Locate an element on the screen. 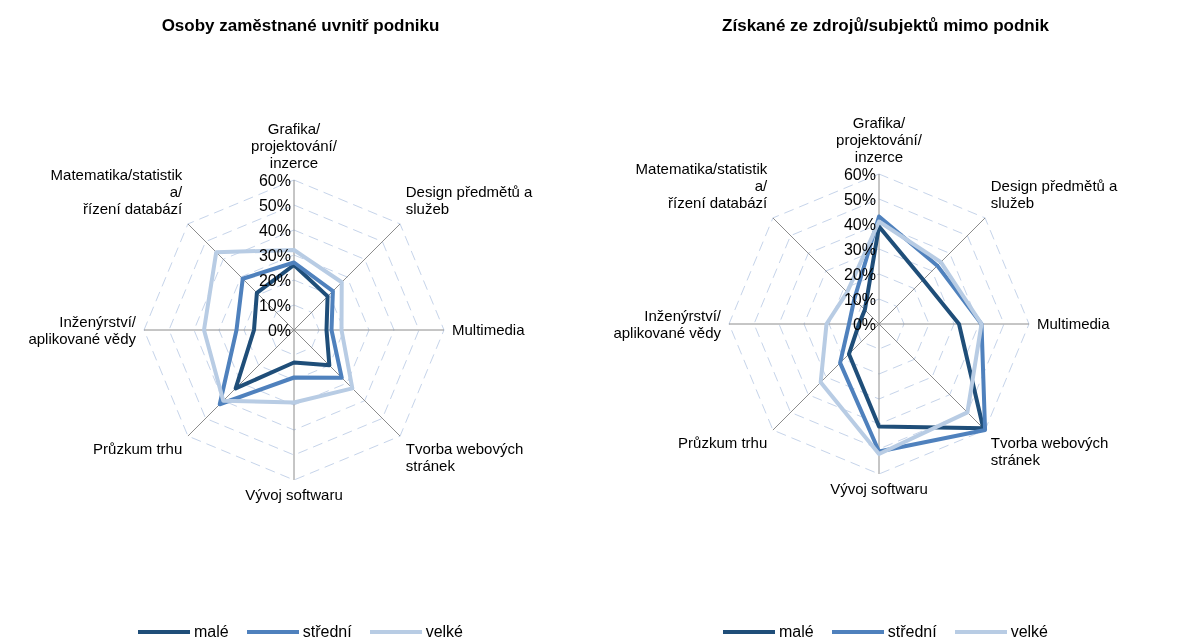 Image resolution: width=1178 pixels, height=643 pixels. chart-title: Získané ze zdrojů/subjektů mimo podnik is located at coordinates (885, 26).